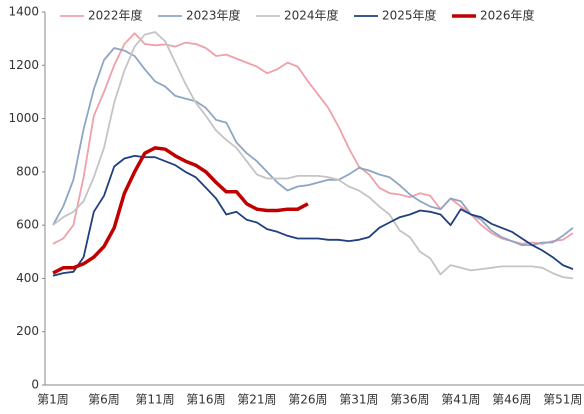  I want to click on y-tick-label: 1200, so click(23, 65).